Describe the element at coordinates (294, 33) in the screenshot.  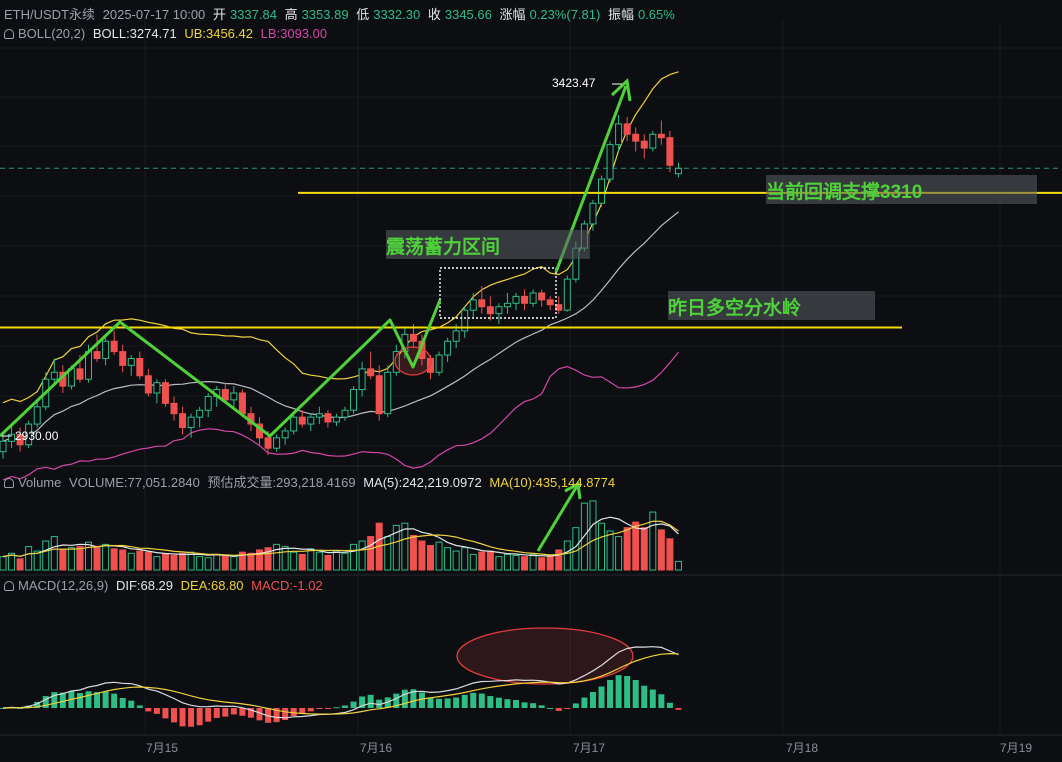
I see `boll-lb-value: LB:3093.00` at that location.